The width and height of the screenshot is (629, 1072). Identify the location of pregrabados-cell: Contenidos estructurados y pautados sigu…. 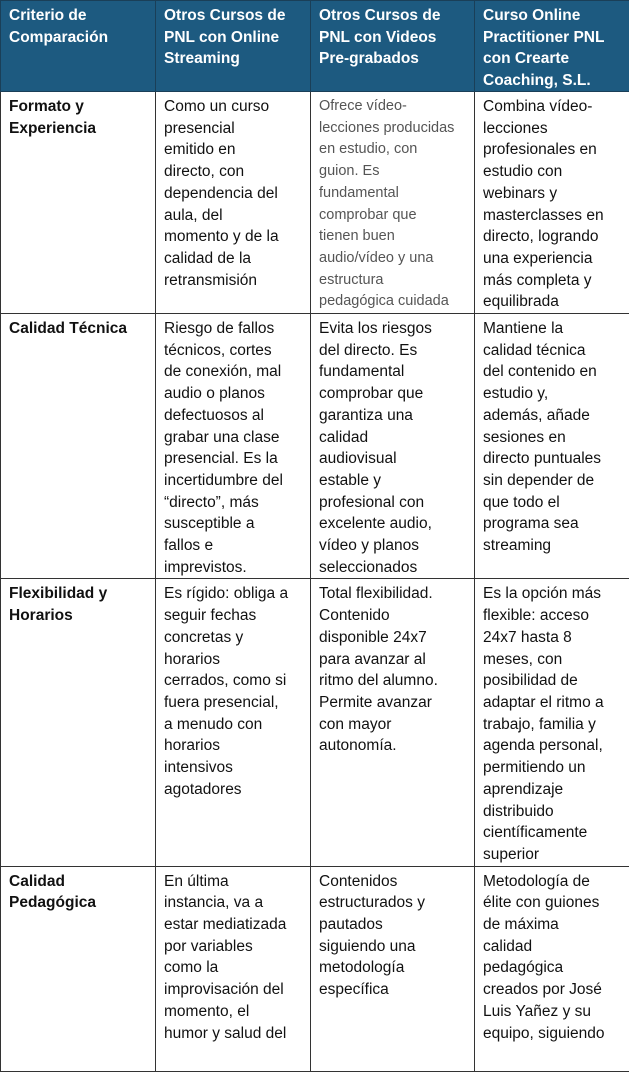
(393, 968).